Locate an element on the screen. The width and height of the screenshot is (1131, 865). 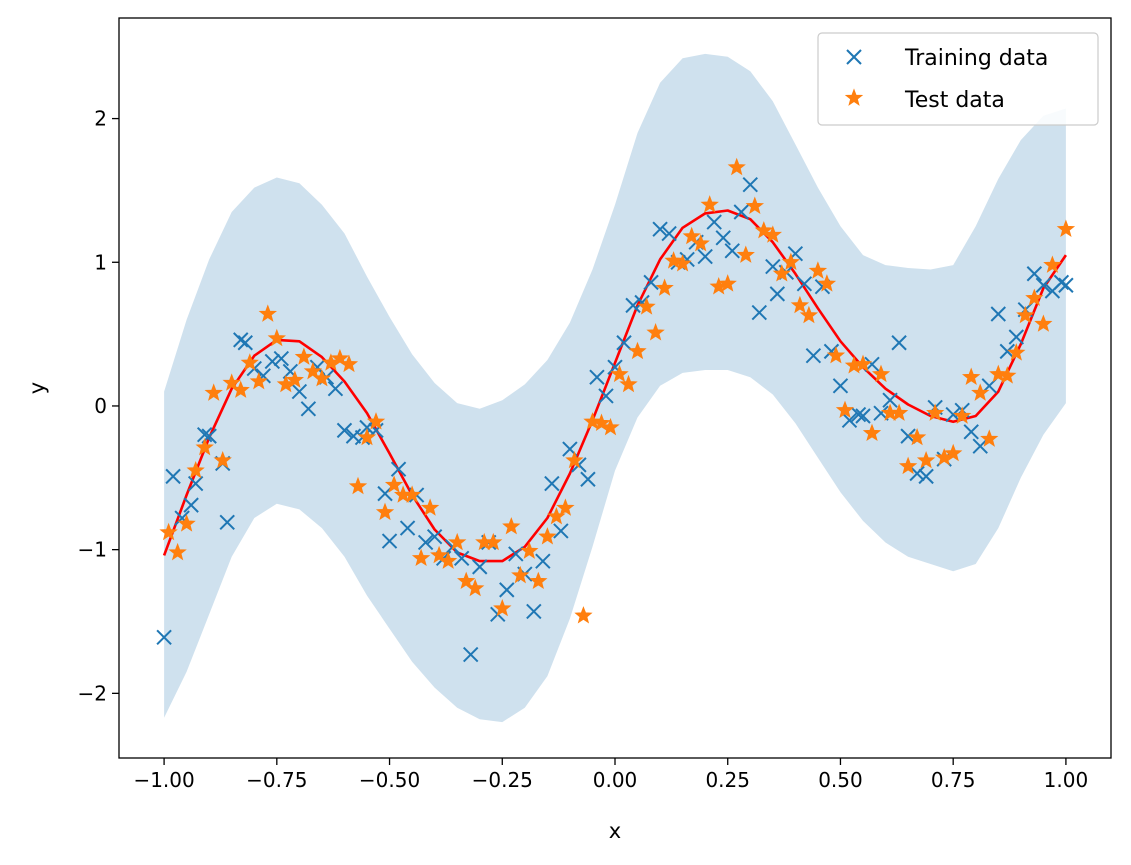
x-tick-label: 0.75 is located at coordinates (953, 780).